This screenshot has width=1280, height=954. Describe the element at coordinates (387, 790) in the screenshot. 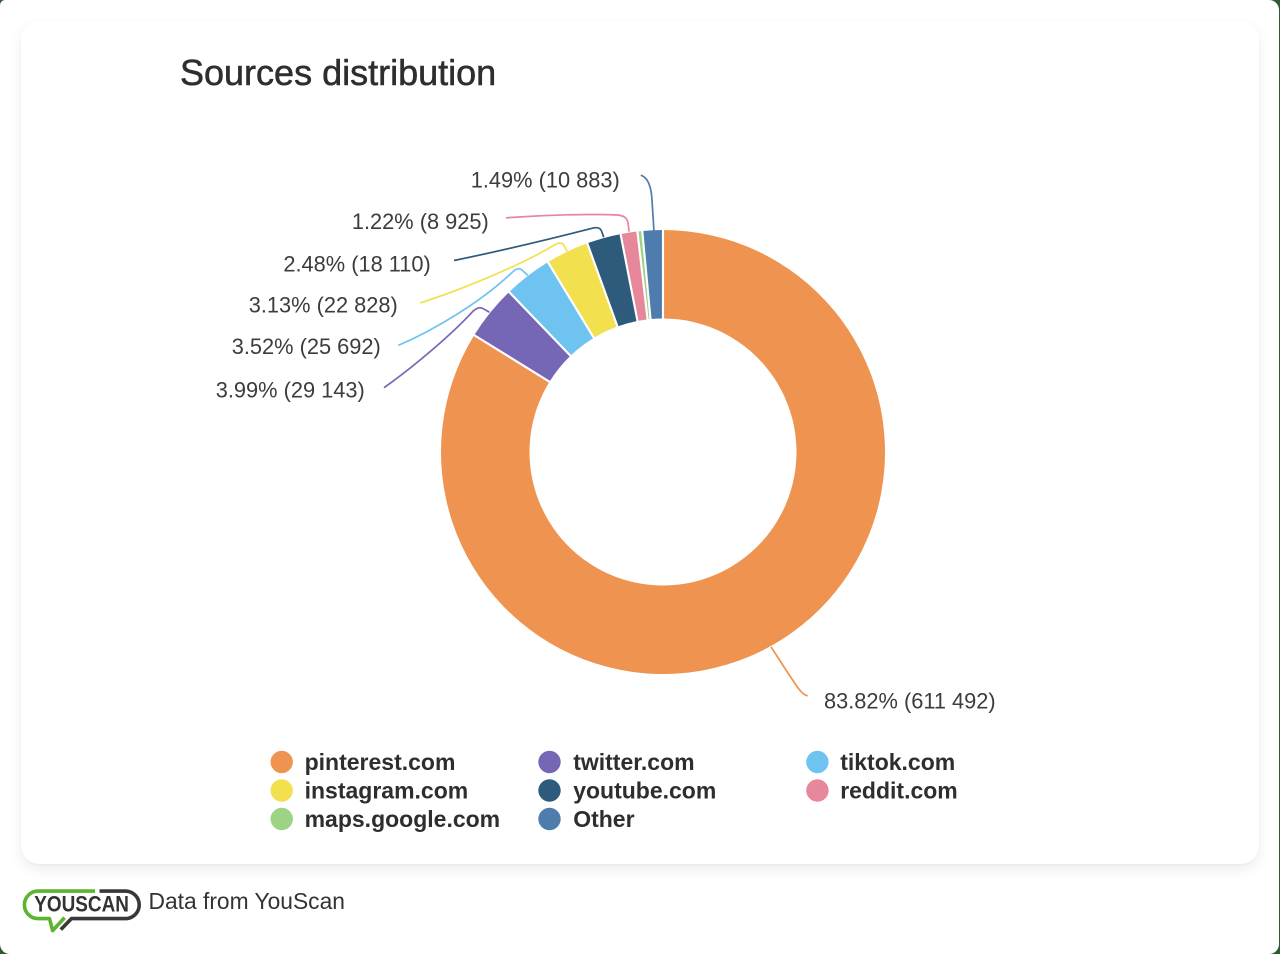

I see `svg-text: instagram.com` at that location.